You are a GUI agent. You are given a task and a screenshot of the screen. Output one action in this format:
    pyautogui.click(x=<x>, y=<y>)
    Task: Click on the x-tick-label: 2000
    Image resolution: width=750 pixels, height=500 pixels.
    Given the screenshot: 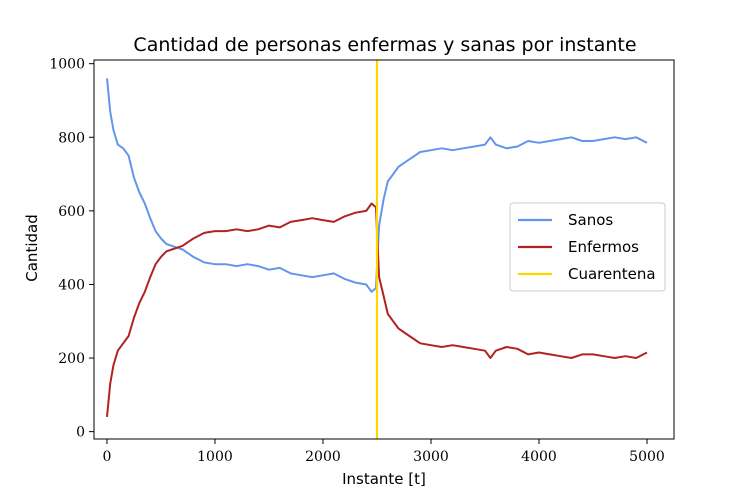 What is the action you would take?
    pyautogui.click(x=323, y=457)
    